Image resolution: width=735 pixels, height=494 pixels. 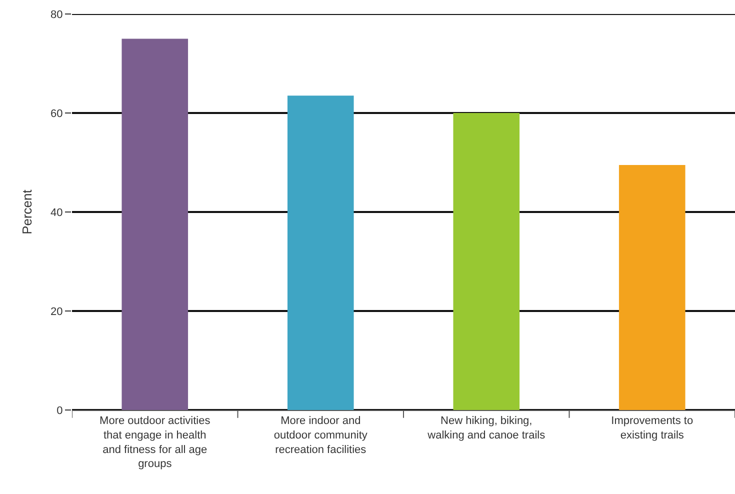 I want to click on x-tick-label: More outdoor activities that engage in health and fitness for all age groups, so click(x=155, y=442).